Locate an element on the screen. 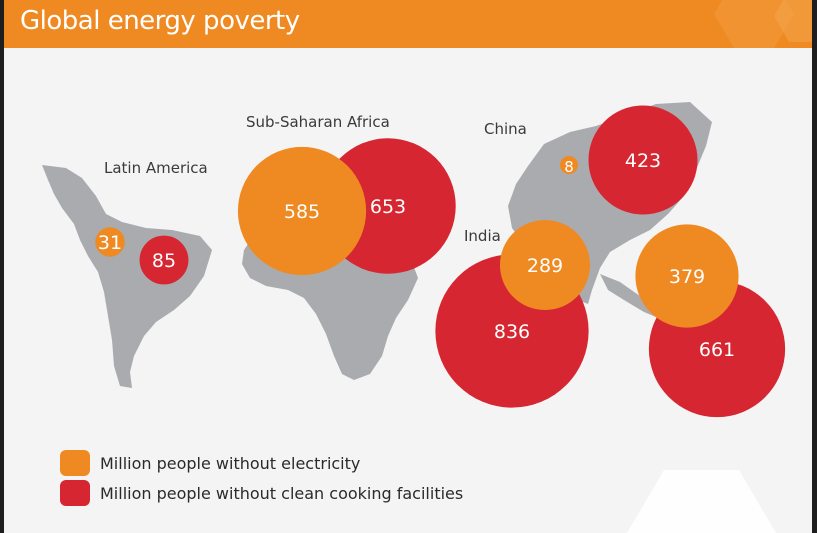 Image resolution: width=817 pixels, height=533 pixels. latin-america-map is located at coordinates (127, 276).